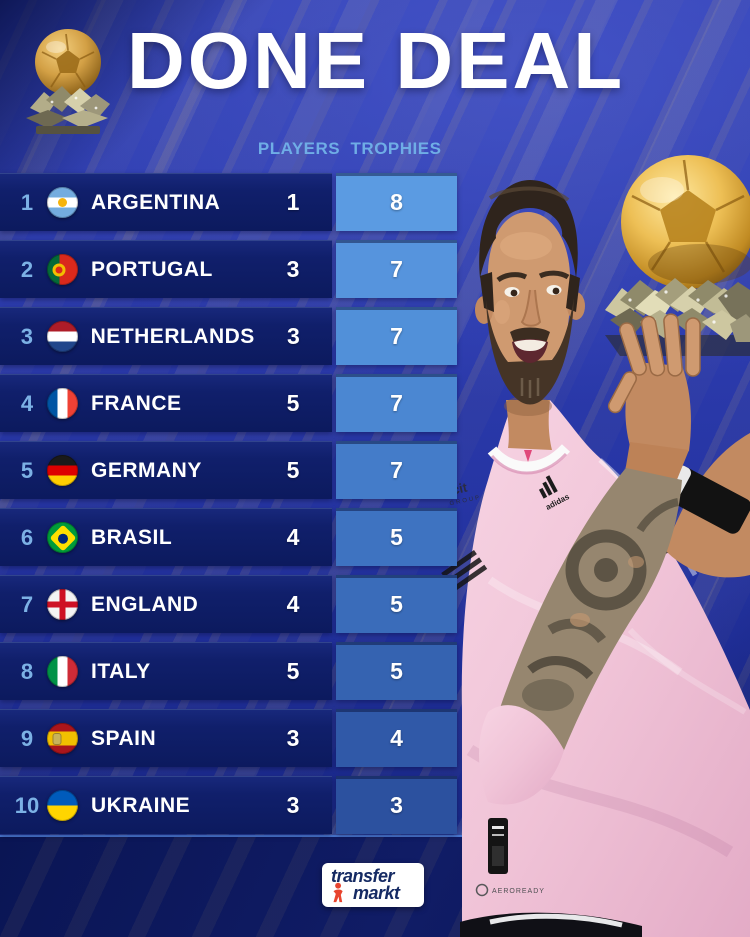 The image size is (750, 937). I want to click on country-name: BRASIL, so click(132, 537).